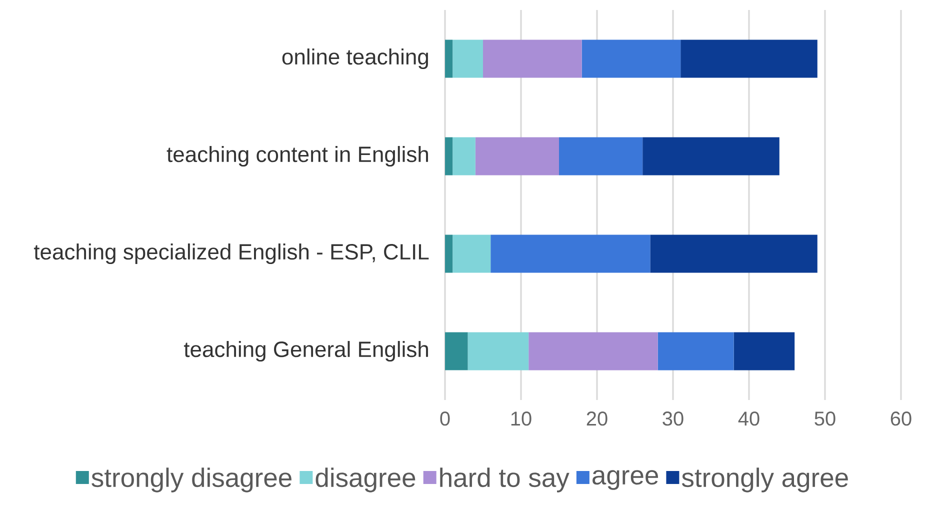 This screenshot has width=927, height=508. Describe the element at coordinates (673, 419) in the screenshot. I see `x-tick-label: 30` at that location.